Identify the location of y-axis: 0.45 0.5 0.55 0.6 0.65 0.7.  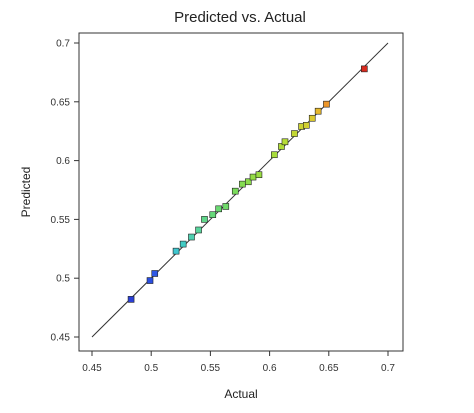
(65, 191).